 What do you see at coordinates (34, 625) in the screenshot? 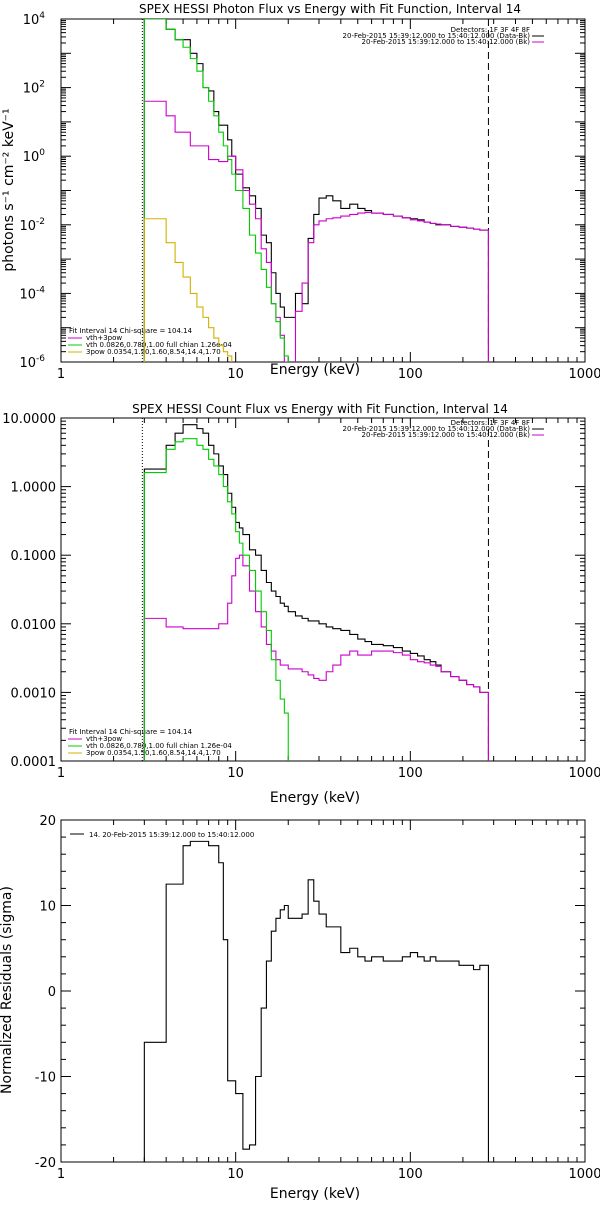
I see `count-flux-ytick-label: 0.0100` at bounding box center [34, 625].